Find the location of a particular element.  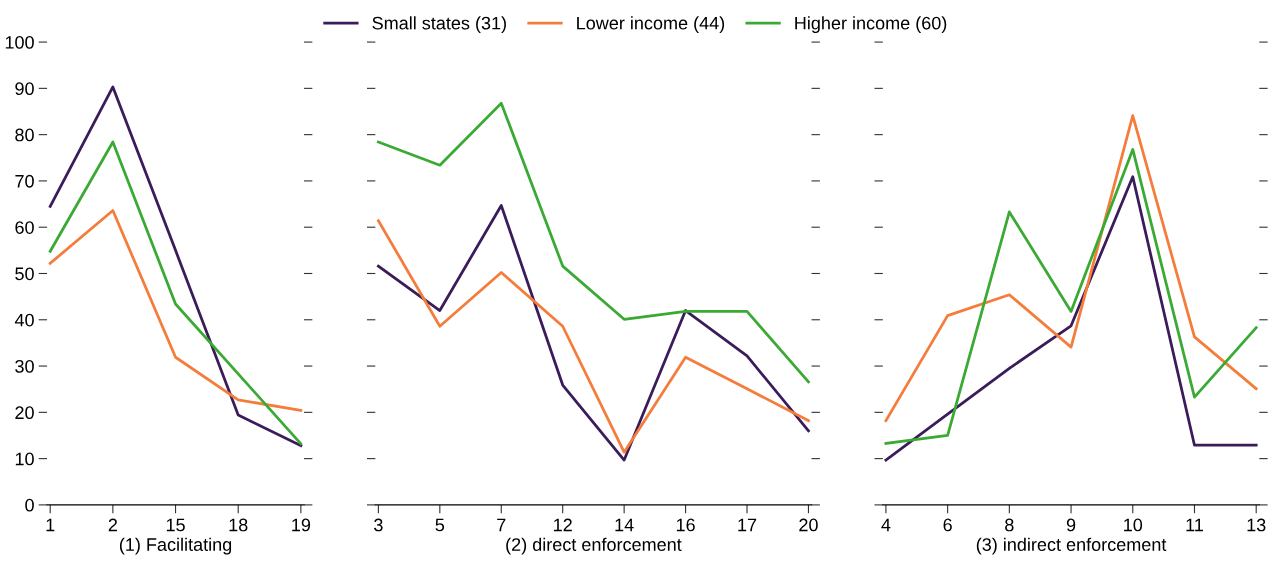

x-tick-label: 10 is located at coordinates (1133, 525).